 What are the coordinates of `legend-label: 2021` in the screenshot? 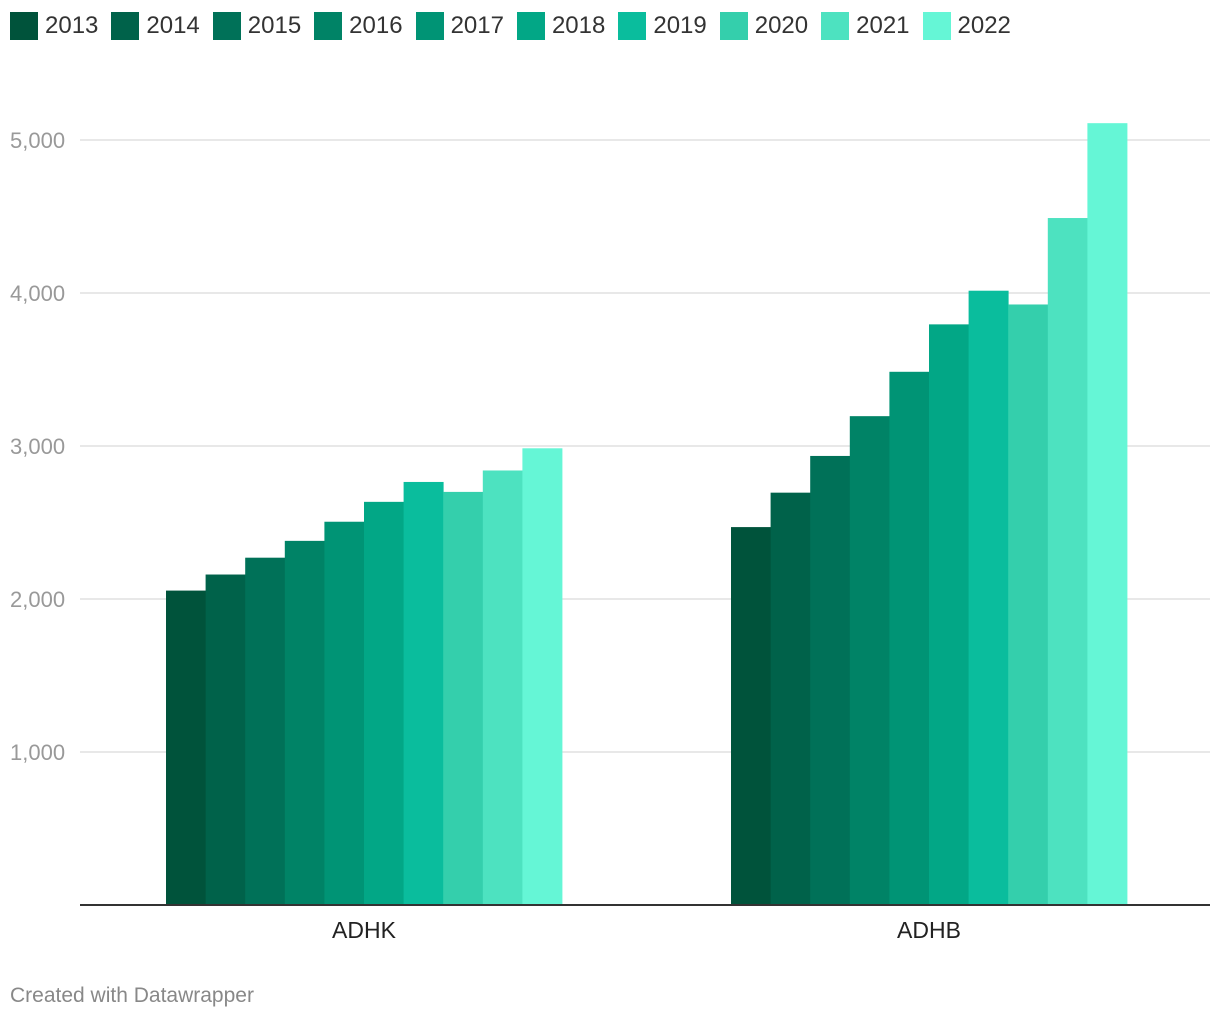 It's located at (883, 25).